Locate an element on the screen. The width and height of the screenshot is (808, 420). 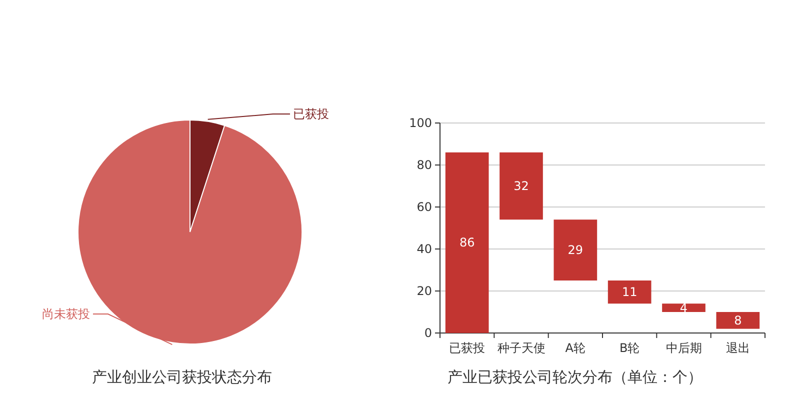
y-tick-label: 40 is located at coordinates (424, 249).